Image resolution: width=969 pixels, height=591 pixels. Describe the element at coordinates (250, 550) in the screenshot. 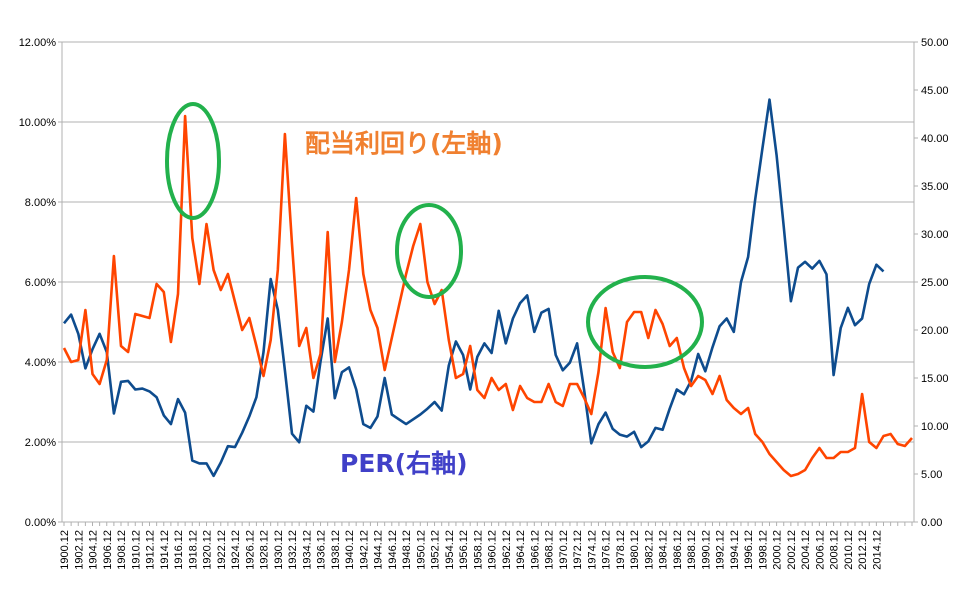

I see `x-axis-tick-label: 1926.12` at that location.